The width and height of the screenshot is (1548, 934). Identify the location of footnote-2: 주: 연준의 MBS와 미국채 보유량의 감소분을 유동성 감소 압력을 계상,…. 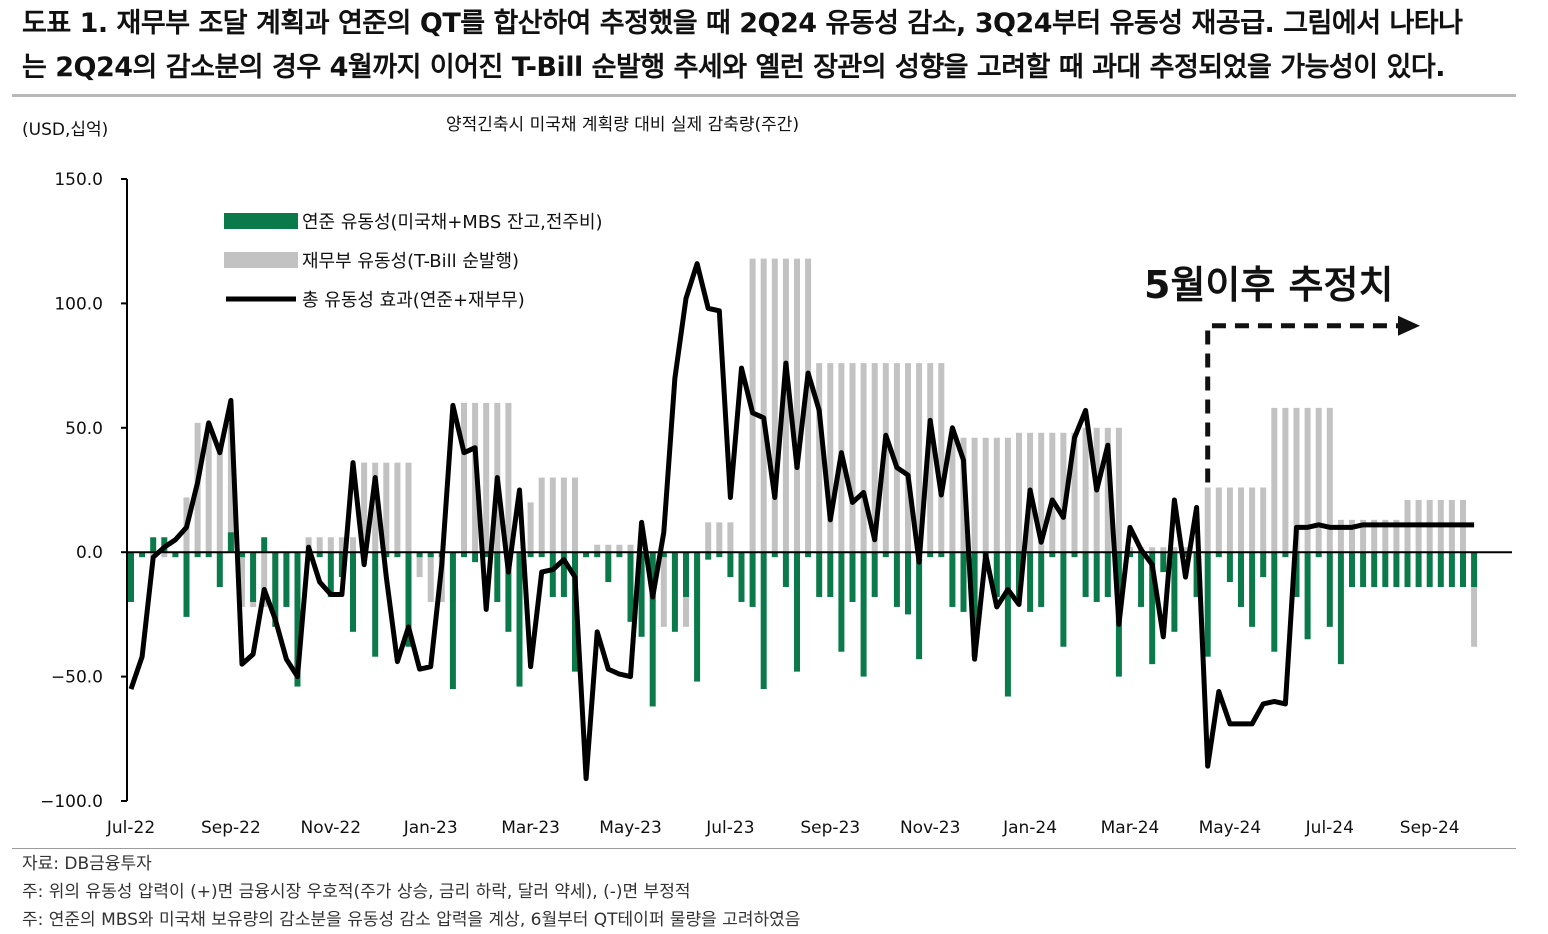
(411, 920).